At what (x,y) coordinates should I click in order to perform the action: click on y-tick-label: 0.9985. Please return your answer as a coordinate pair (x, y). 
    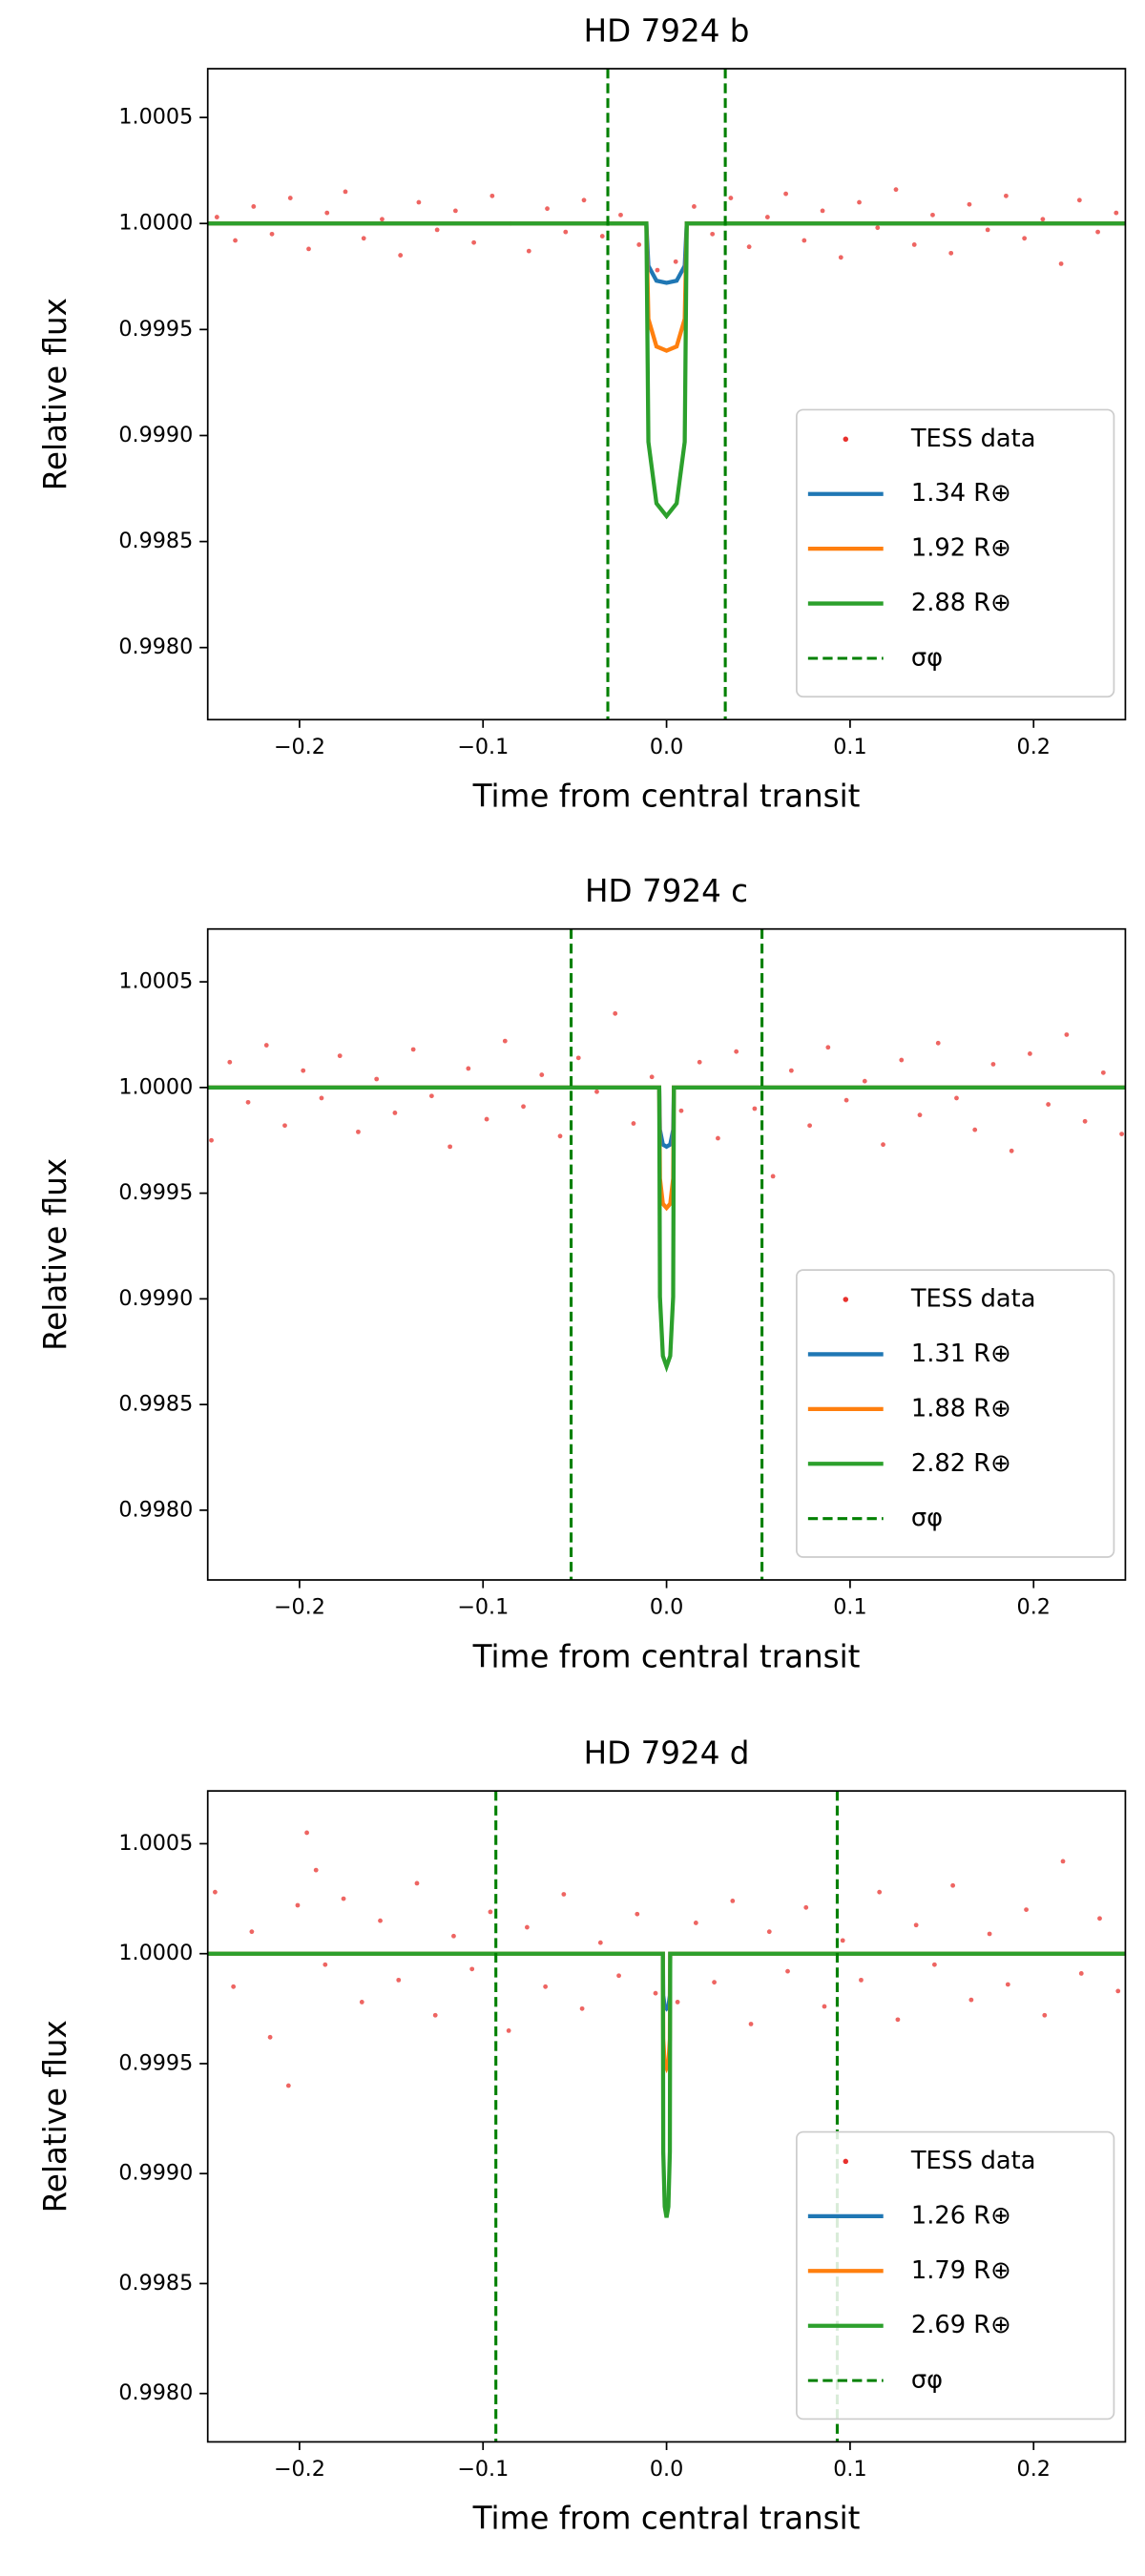
    Looking at the image, I should click on (155, 2283).